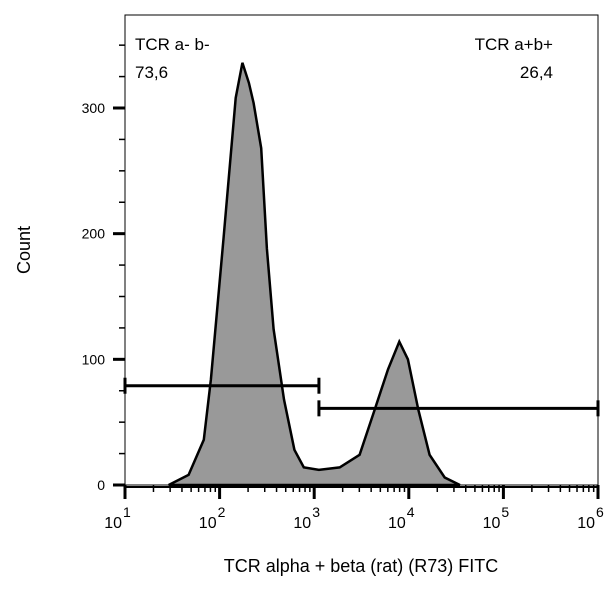  Describe the element at coordinates (411, 512) in the screenshot. I see `x-tick-exponent: 4` at that location.